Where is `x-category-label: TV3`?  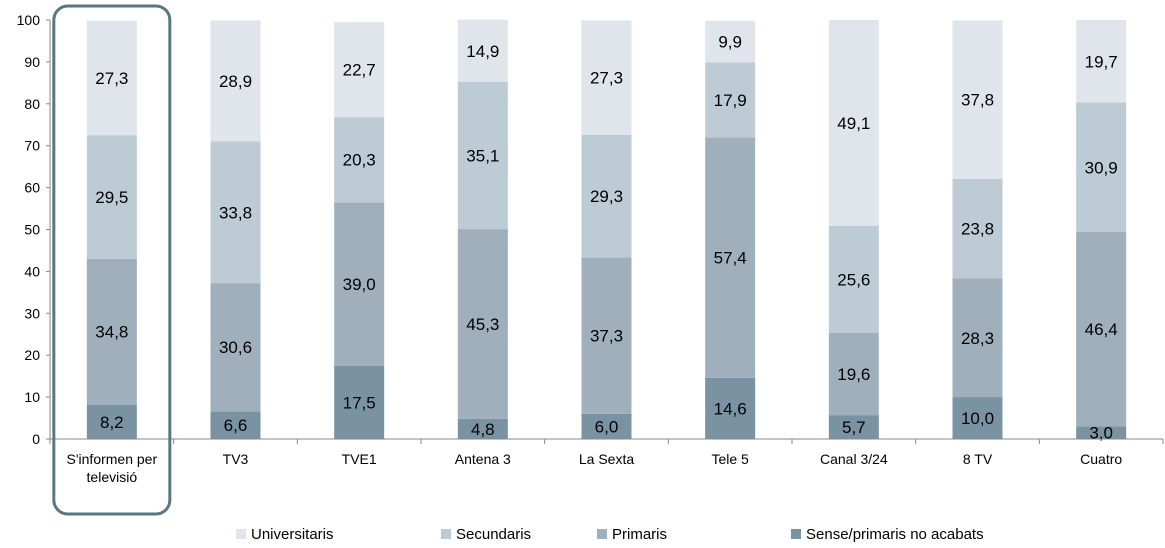
x-category-label: TV3 is located at coordinates (236, 459).